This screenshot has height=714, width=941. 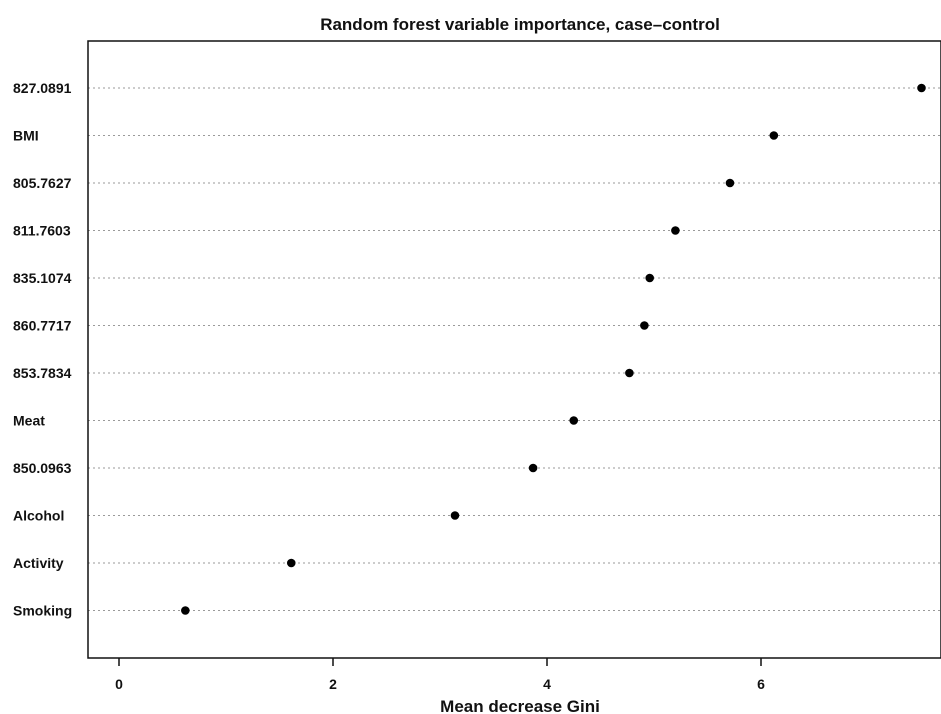 What do you see at coordinates (520, 705) in the screenshot?
I see `x-axis-label: Mean decrease Gini` at bounding box center [520, 705].